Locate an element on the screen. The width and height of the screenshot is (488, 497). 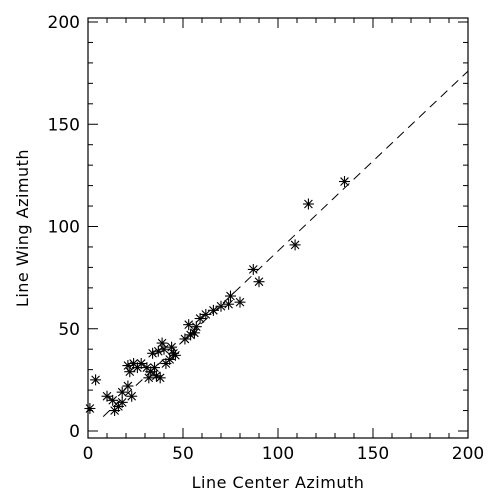
x-tick-label: 150 is located at coordinates (373, 454).